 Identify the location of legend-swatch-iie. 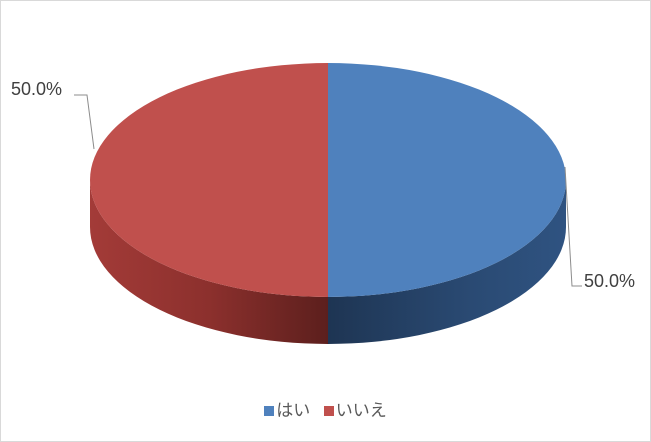
(328, 411).